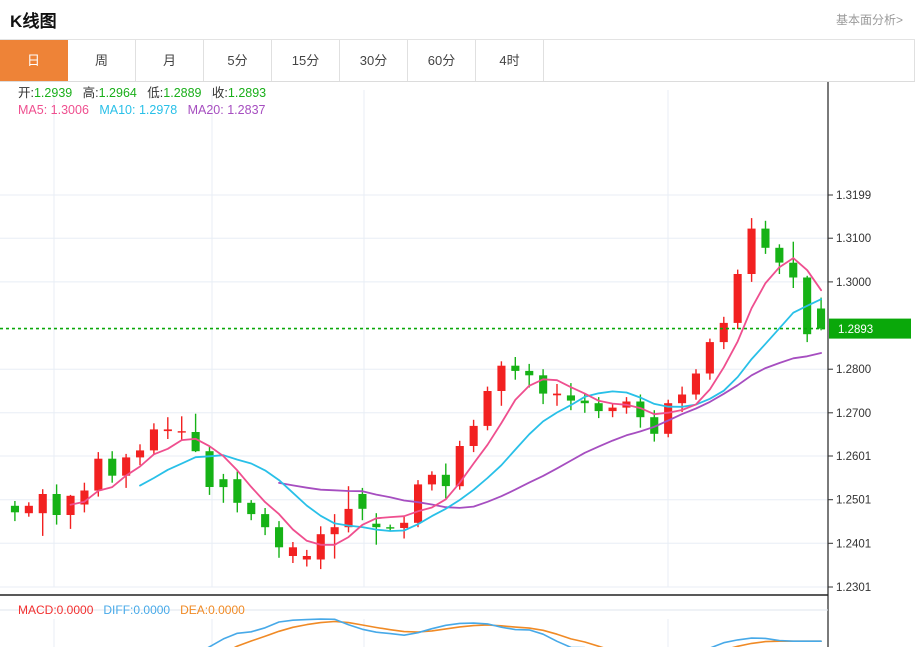  What do you see at coordinates (457, 20) in the screenshot?
I see `page-header: K线图 基本面分析>` at bounding box center [457, 20].